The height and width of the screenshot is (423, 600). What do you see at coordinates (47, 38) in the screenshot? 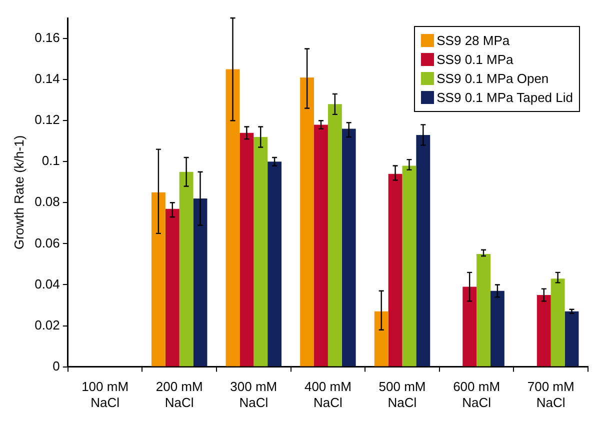
I see `y-tick-label: 0.16` at bounding box center [47, 38].